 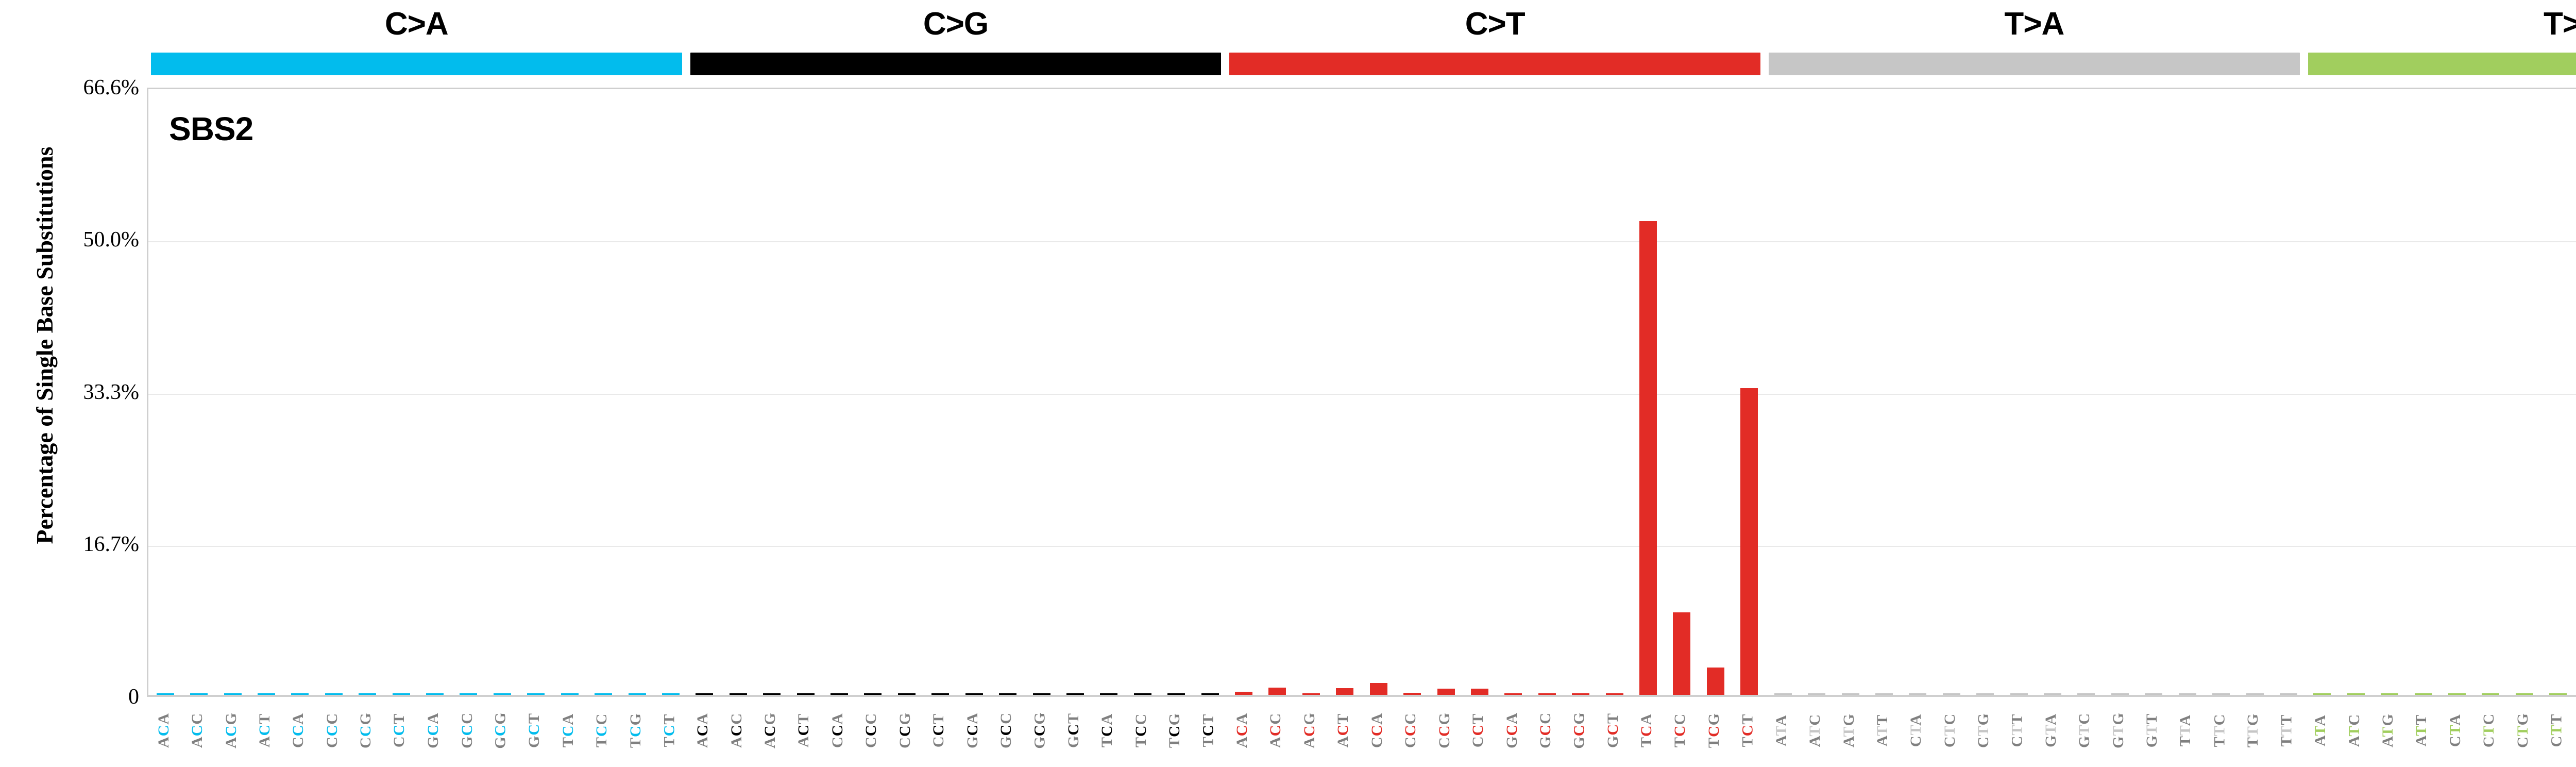 I want to click on x-axis-tick-A[T>A]A: ATA, so click(x=1781, y=730).